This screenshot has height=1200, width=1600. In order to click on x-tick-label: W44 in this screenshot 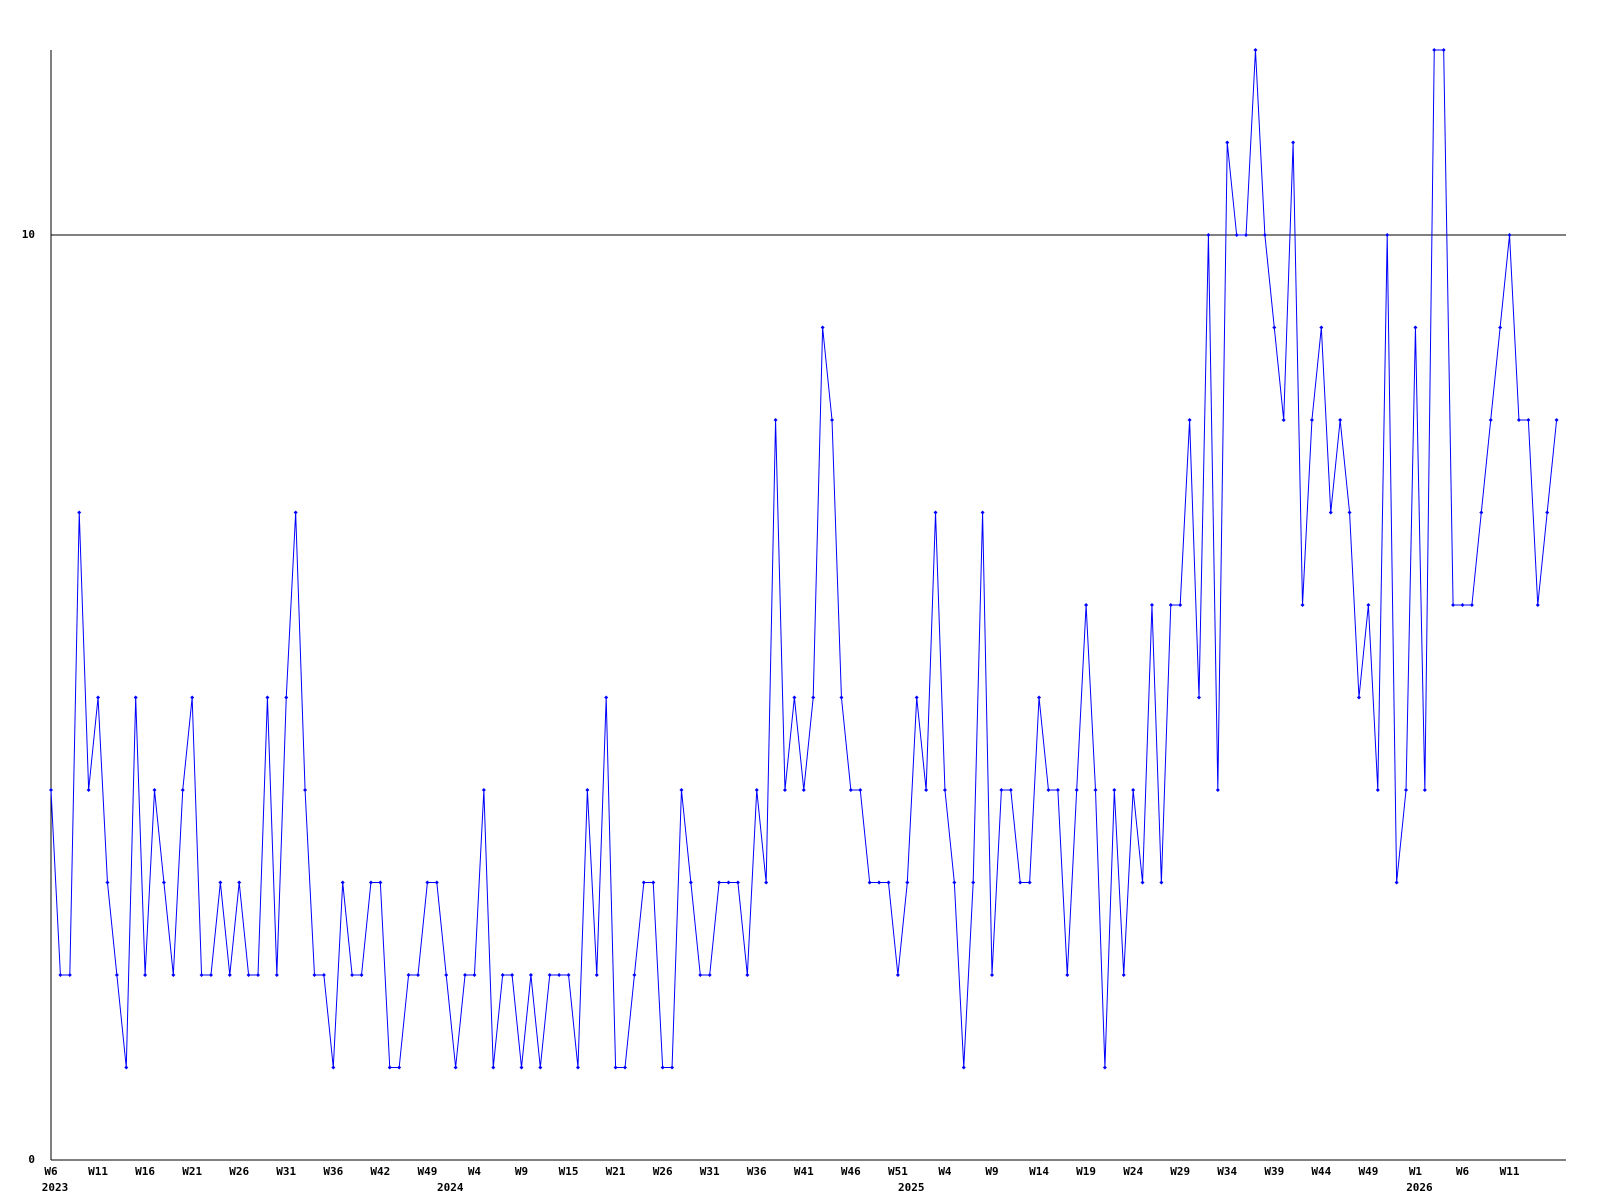, I will do `click(1321, 1171)`.